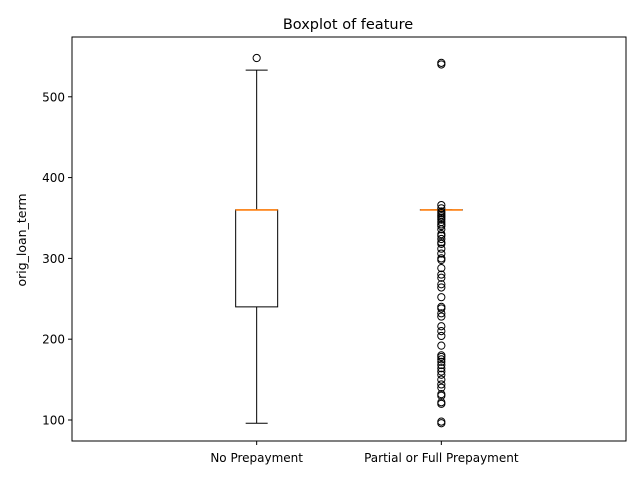 This screenshot has height=480, width=640. I want to click on x-tick-label-0: No Prepayment, so click(256, 458).